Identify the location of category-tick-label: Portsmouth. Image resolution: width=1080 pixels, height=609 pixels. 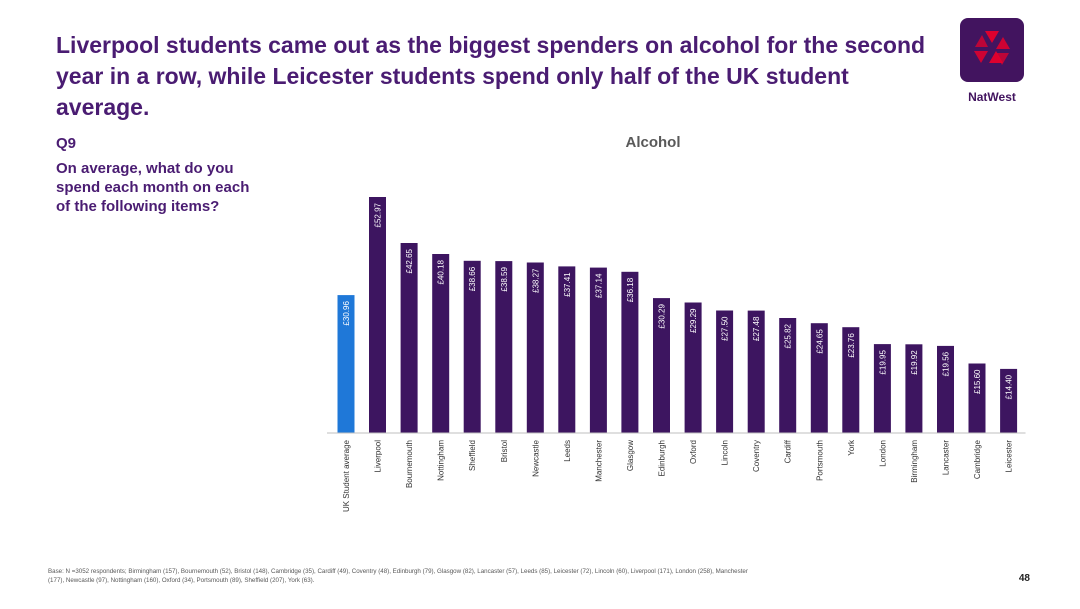
(819, 460).